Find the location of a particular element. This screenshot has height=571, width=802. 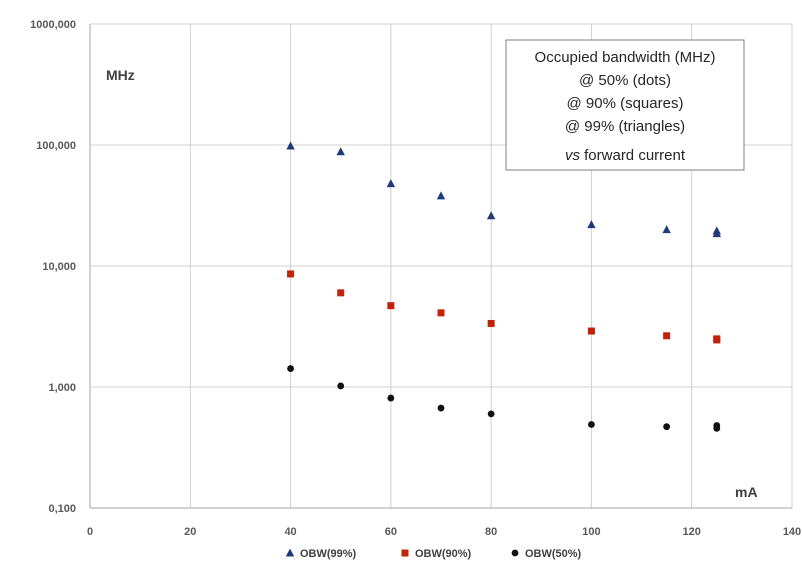

x-tick-label: 20 is located at coordinates (190, 532).